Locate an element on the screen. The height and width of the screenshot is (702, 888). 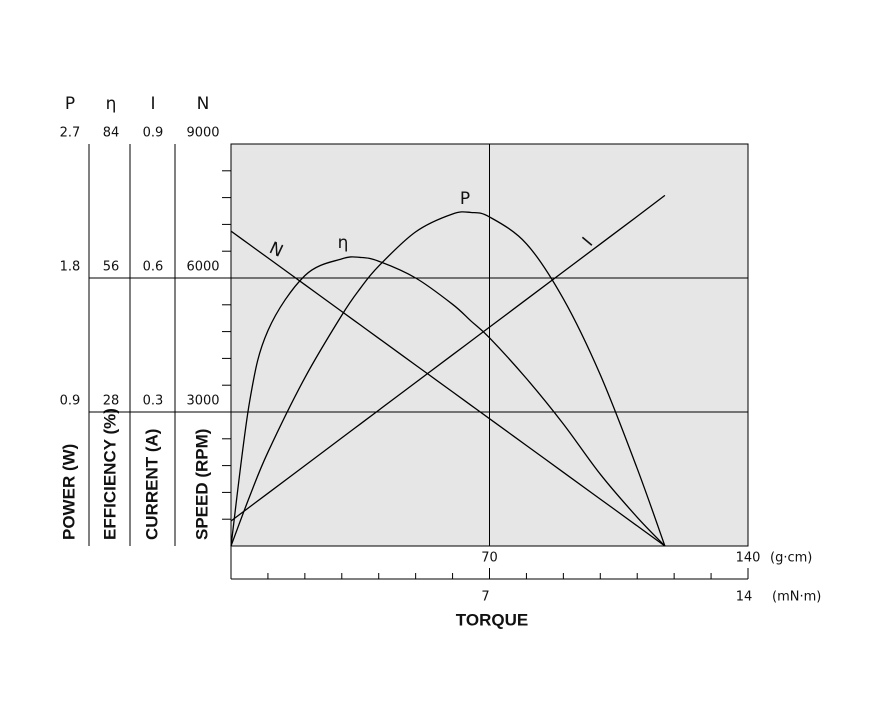
x2-tick-label: 14 is located at coordinates (744, 597).